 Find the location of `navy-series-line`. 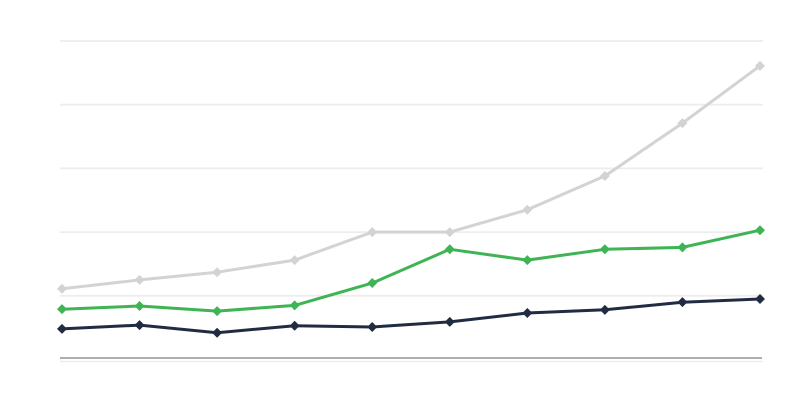

navy-series-line is located at coordinates (411, 316).